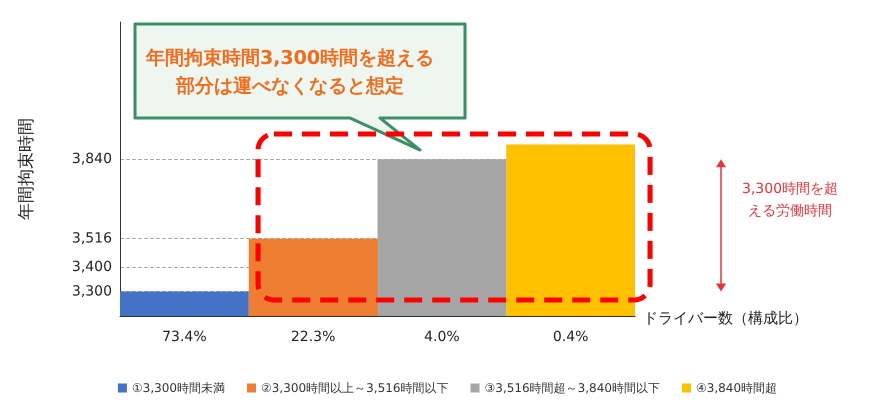 The height and width of the screenshot is (401, 895). What do you see at coordinates (92, 267) in the screenshot?
I see `y-tick-label: 3,400` at bounding box center [92, 267].